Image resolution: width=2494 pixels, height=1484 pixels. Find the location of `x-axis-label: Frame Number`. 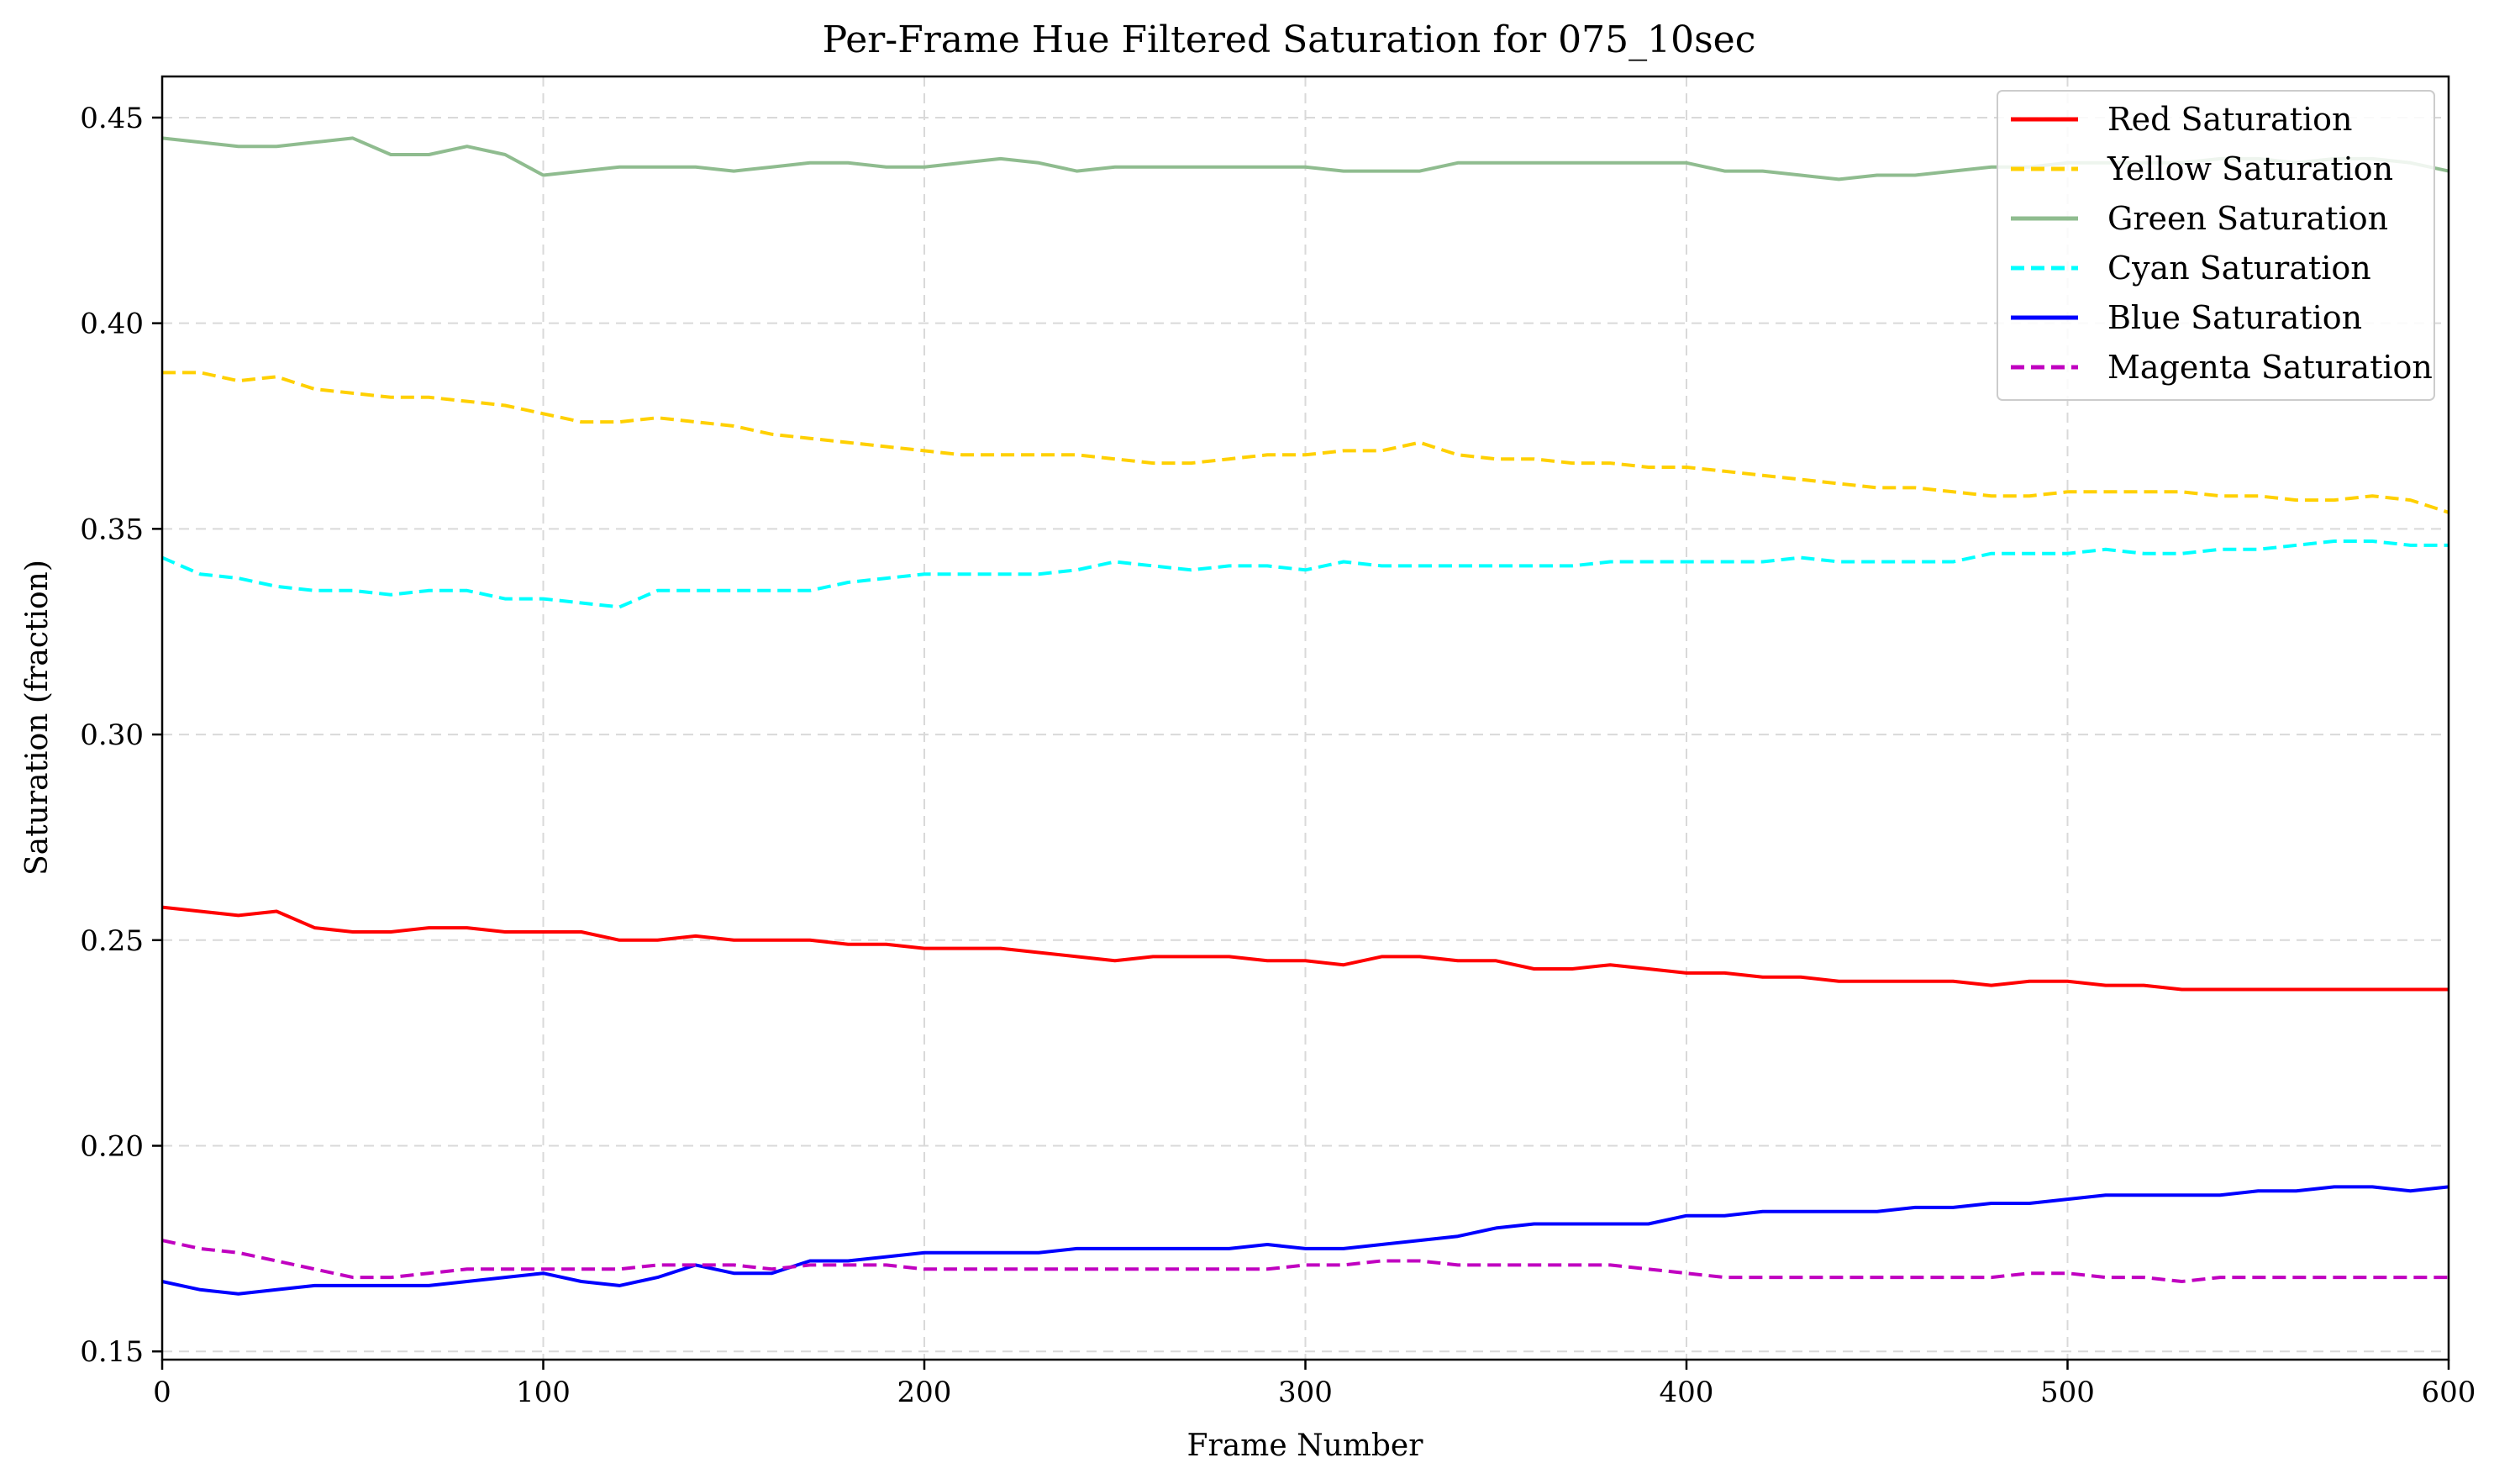

x-axis-label: Frame Number is located at coordinates (1305, 1446).